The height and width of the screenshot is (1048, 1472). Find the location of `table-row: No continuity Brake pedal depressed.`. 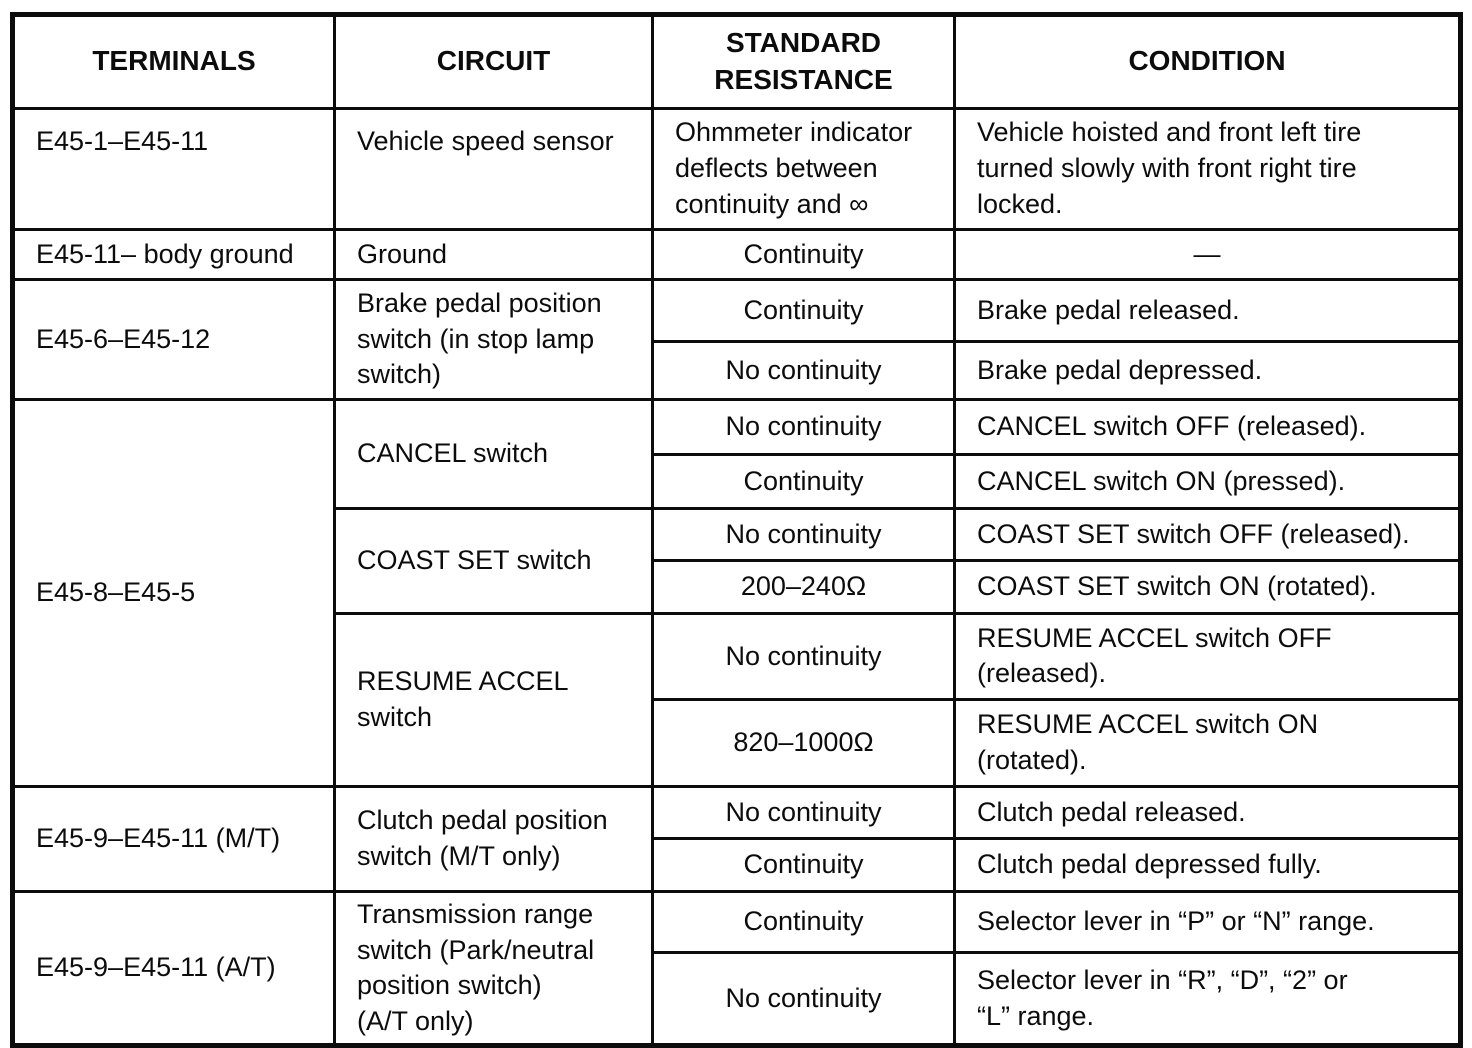

table-row: No continuity Brake pedal depressed. is located at coordinates (737, 370).